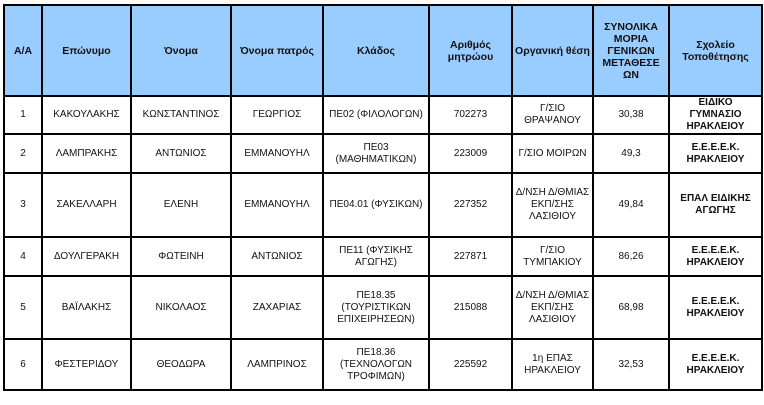 The image size is (764, 405). I want to click on header-surname: Επώνυμο, so click(86, 50).